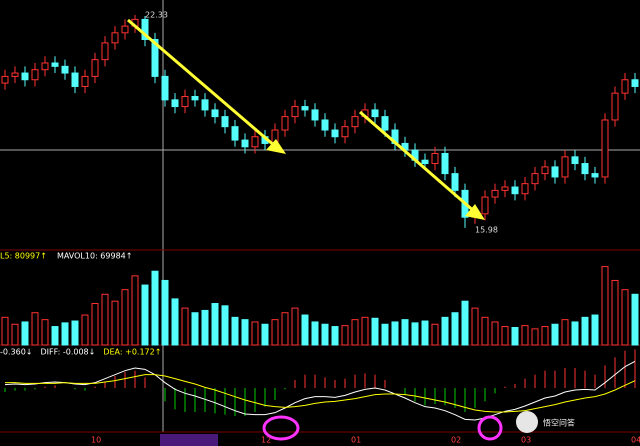 Image resolution: width=640 pixels, height=446 pixels. I want to click on watermark: 悟空问答, so click(545, 422).